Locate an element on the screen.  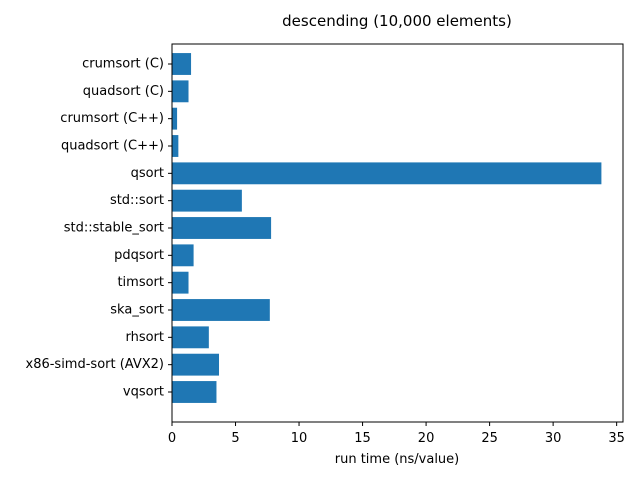
y-tick-label-7: pdqsort is located at coordinates (139, 255).